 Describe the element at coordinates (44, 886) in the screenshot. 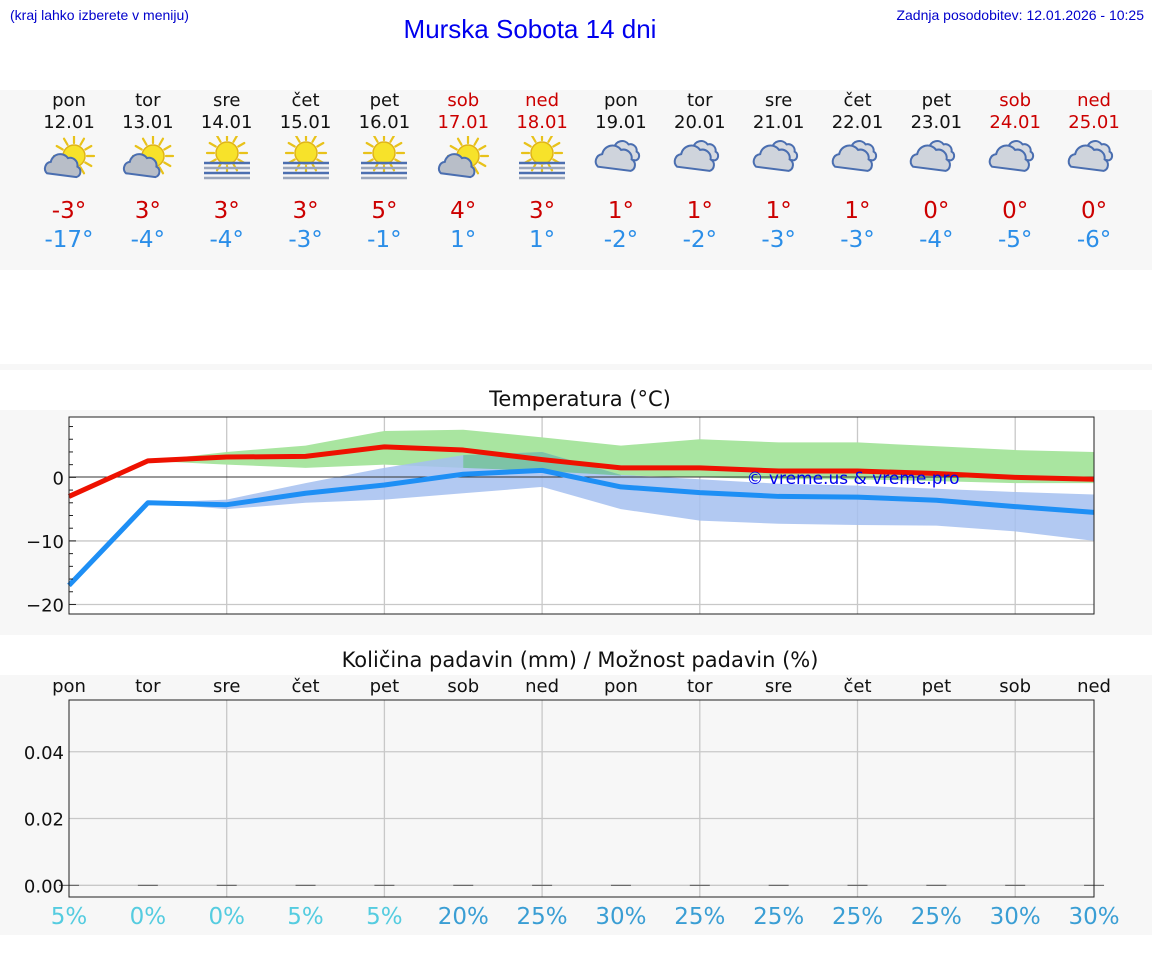

I see `precipitation-tick-label: 0.00` at that location.